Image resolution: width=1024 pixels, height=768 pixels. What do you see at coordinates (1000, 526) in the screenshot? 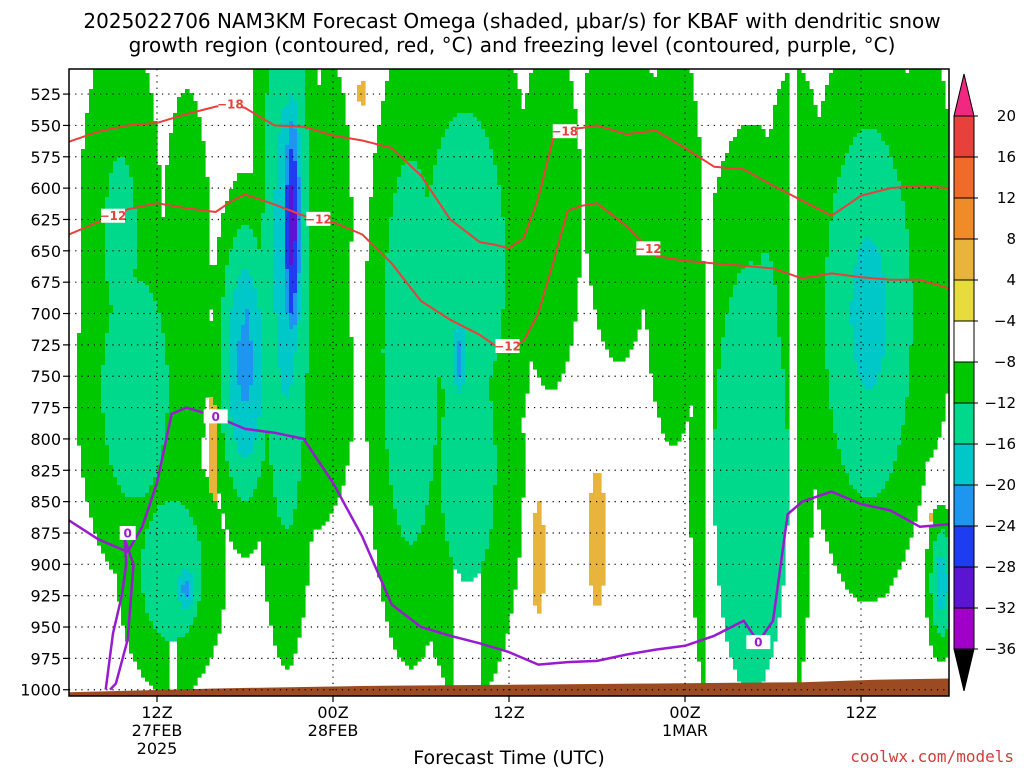
I see `colorbar-label: −24` at bounding box center [1000, 526].